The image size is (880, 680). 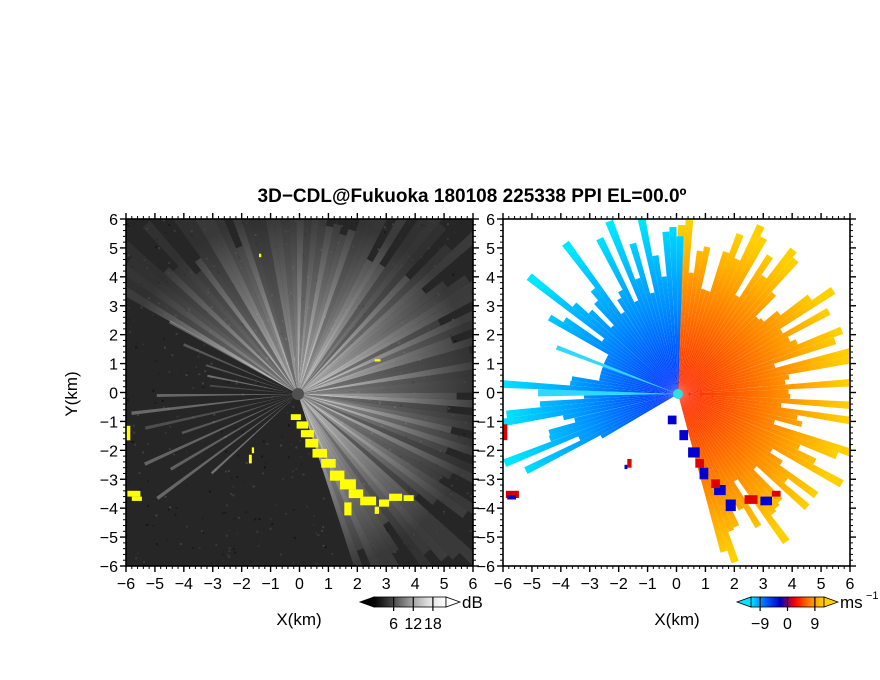 I want to click on reflectivity-xtick-label: −4, so click(x=184, y=584).